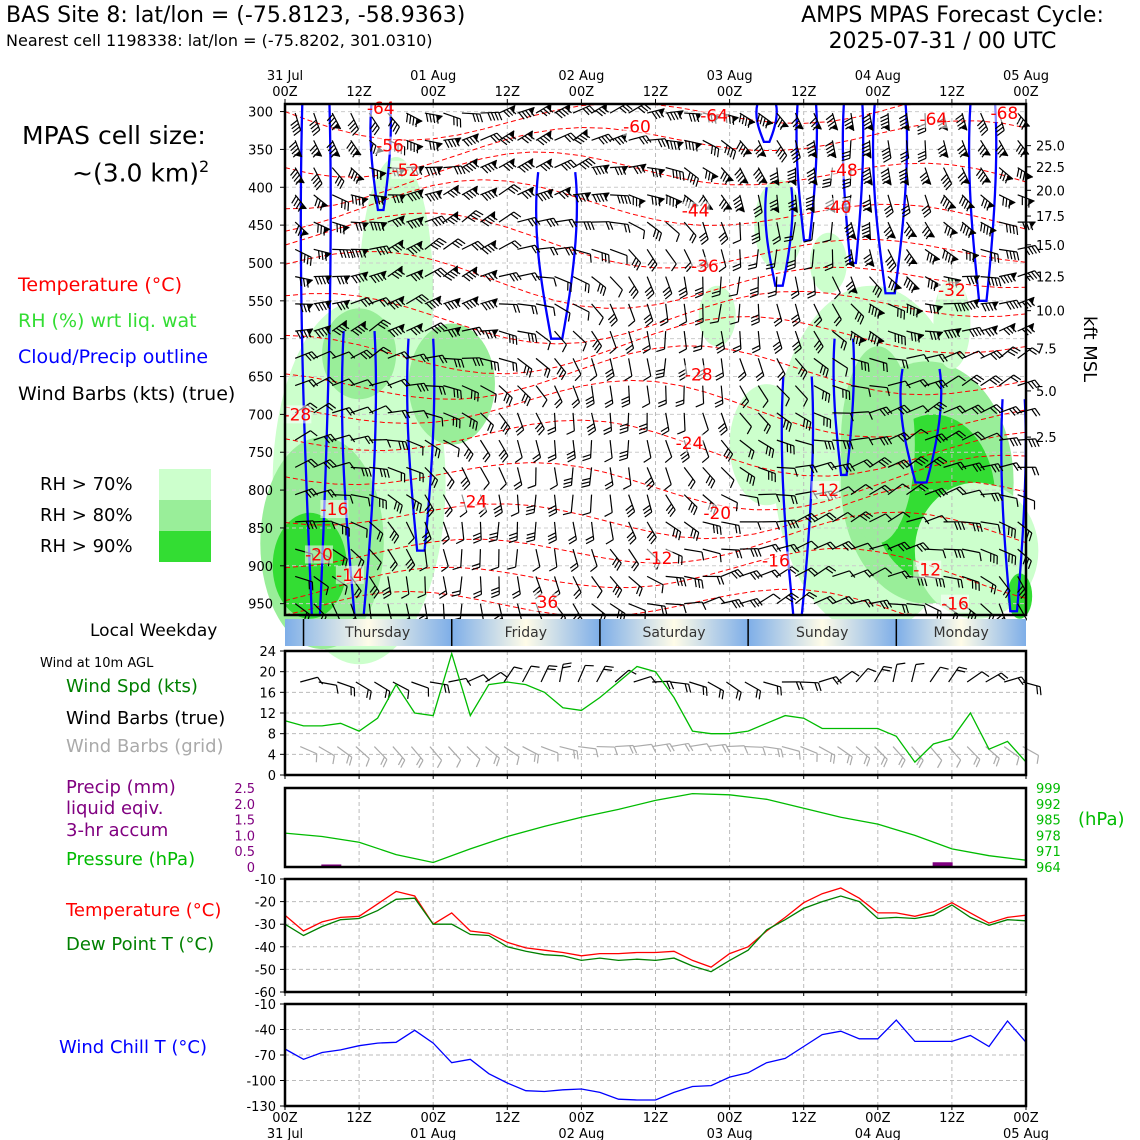 Image resolution: width=1140 pixels, height=1140 pixels. I want to click on legend-wind-chill: Wind Chill T (°C), so click(133, 1047).